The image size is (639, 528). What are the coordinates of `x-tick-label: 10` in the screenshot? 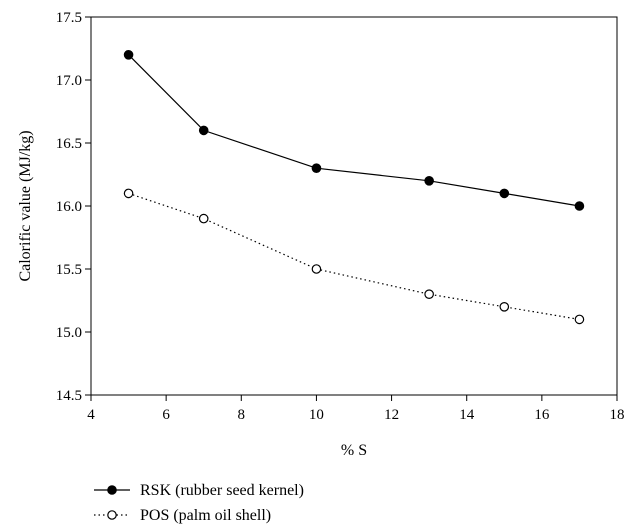 It's located at (316, 415).